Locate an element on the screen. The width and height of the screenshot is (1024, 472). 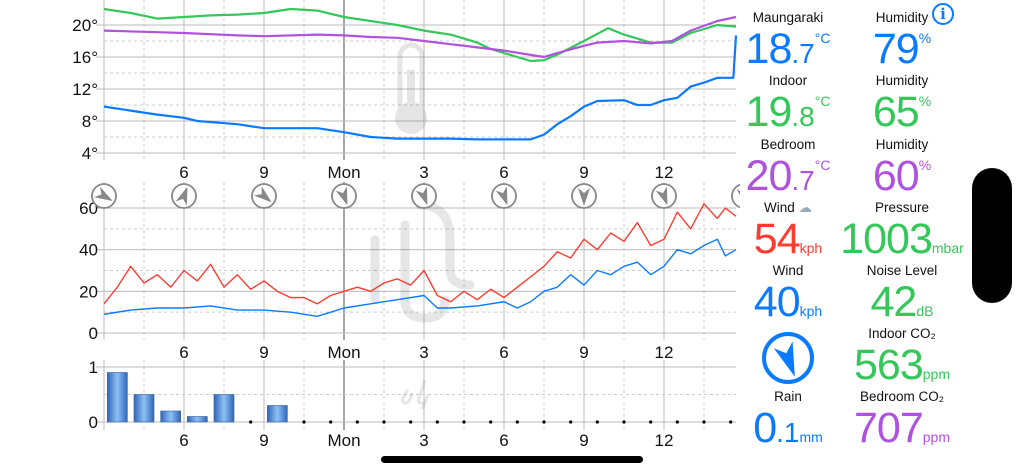
reading-value: 40 is located at coordinates (777, 302).